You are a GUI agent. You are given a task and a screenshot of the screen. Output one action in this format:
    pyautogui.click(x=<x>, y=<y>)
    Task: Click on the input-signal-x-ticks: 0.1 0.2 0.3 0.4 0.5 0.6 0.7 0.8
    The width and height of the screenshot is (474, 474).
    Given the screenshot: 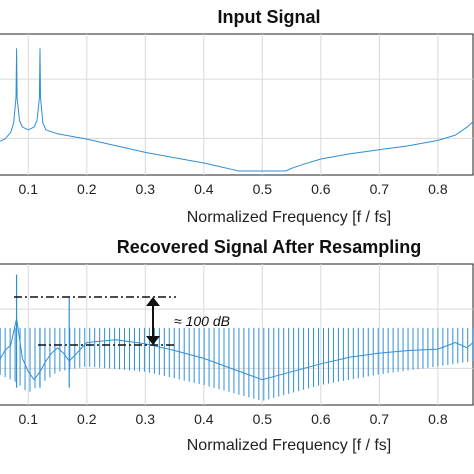 What is the action you would take?
    pyautogui.click(x=233, y=189)
    